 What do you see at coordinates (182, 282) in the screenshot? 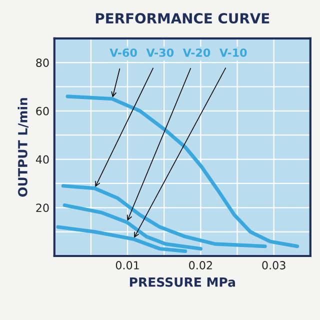
I see `x-axis-title: PRESSURE MPa` at bounding box center [182, 282].